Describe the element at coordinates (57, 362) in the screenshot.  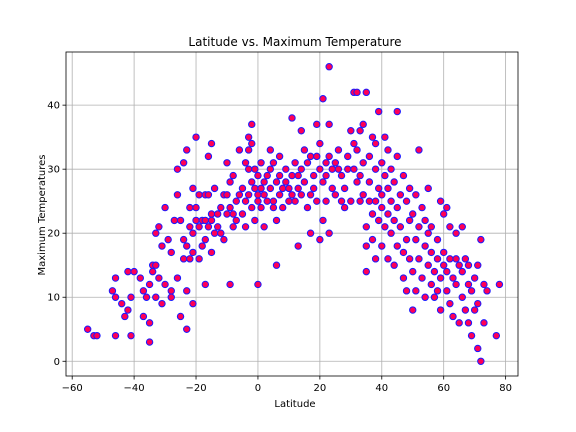
I see `y-tick-label: 0` at that location.